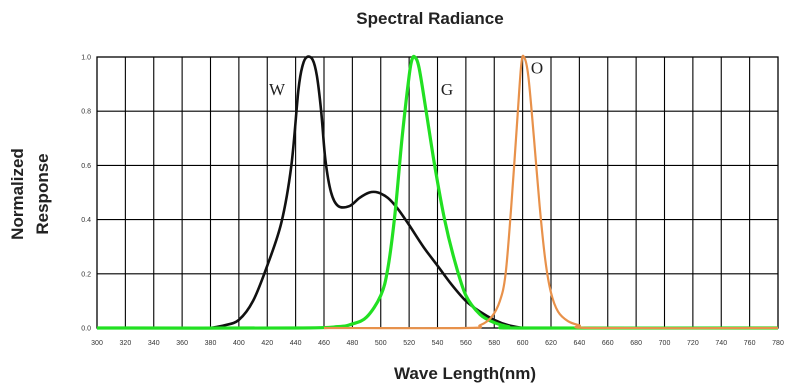  What do you see at coordinates (324, 343) in the screenshot?
I see `x-tick-label: 460` at bounding box center [324, 343].